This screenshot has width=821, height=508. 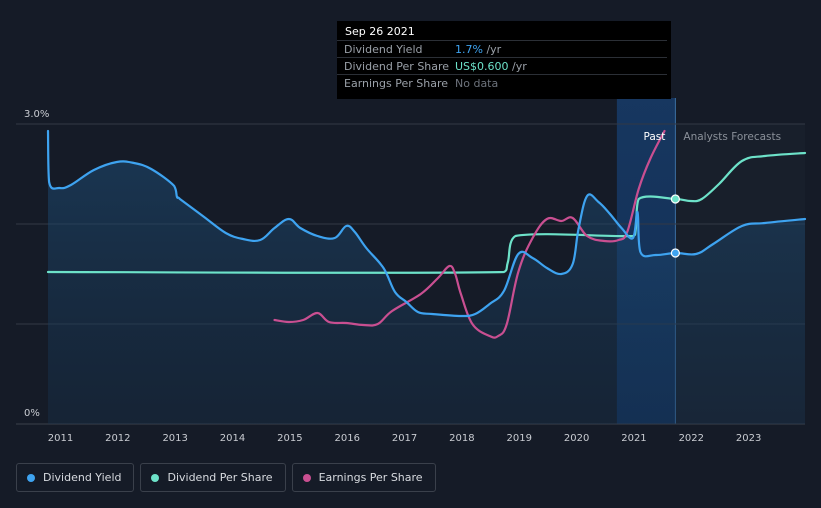 I want to click on legend-label: Earnings Per Share, so click(x=370, y=477).